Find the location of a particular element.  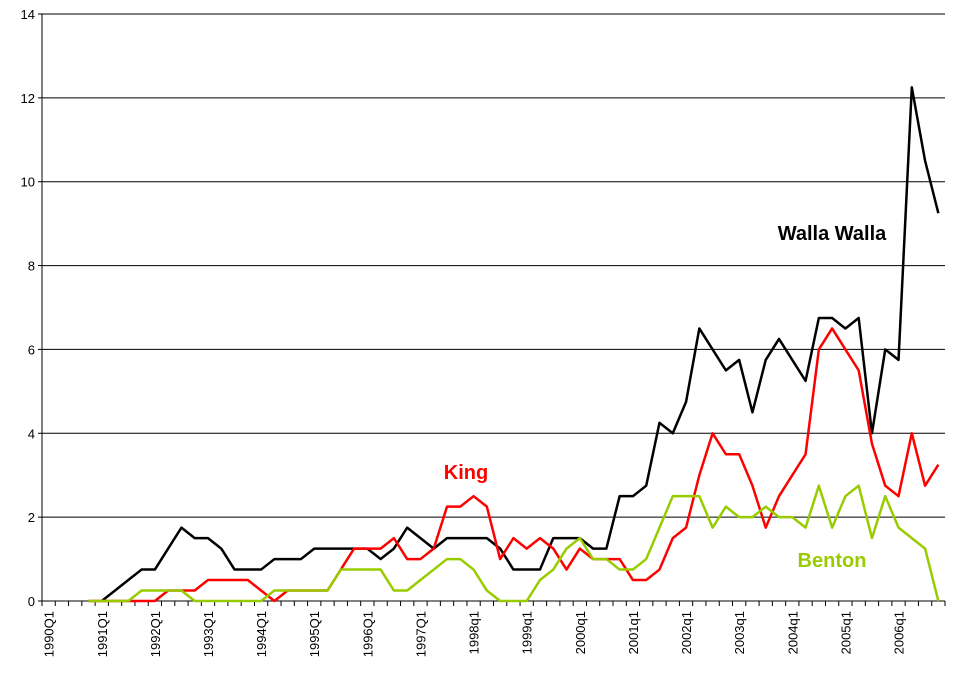

x-tick-label: 1995Q1 is located at coordinates (314, 634).